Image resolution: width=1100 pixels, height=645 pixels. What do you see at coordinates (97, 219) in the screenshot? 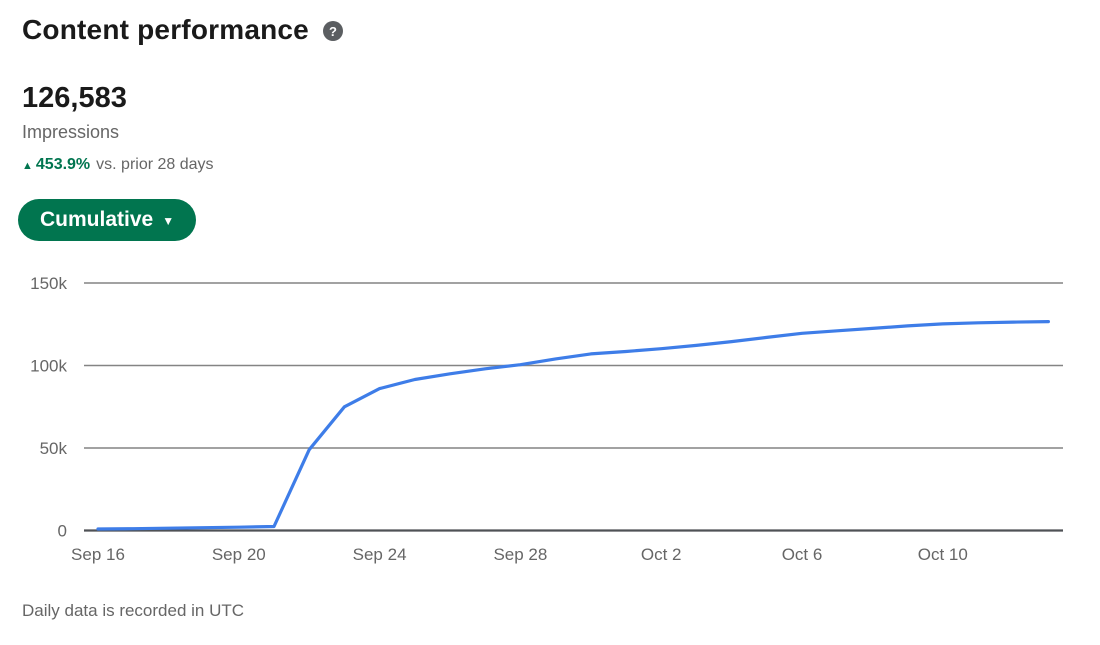
I see `cumulative-dropdown-label: Cumulative` at bounding box center [97, 219].